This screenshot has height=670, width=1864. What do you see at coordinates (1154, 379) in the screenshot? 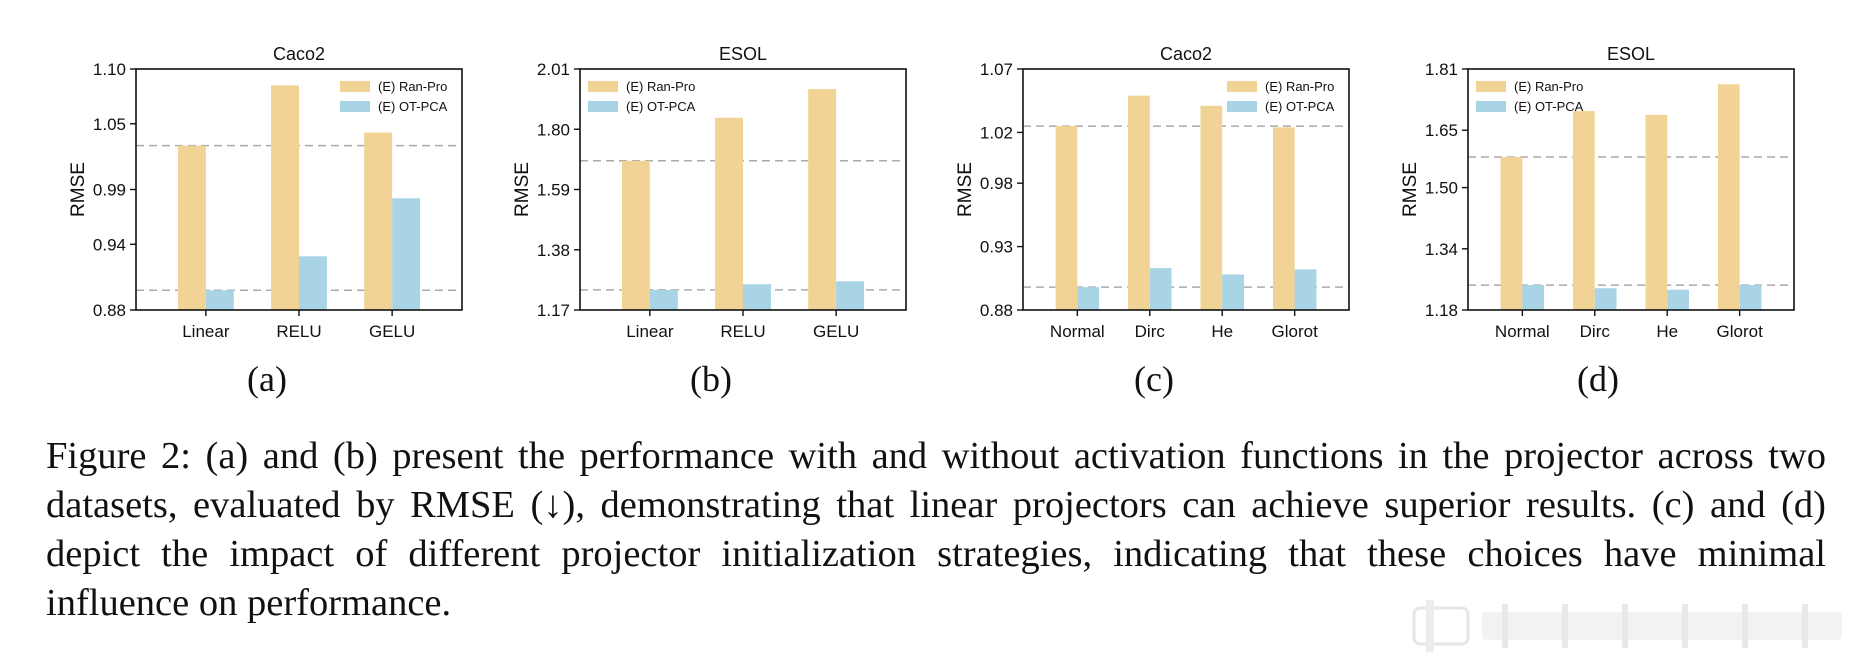
I see `panel-label-c: (c)` at bounding box center [1154, 379].